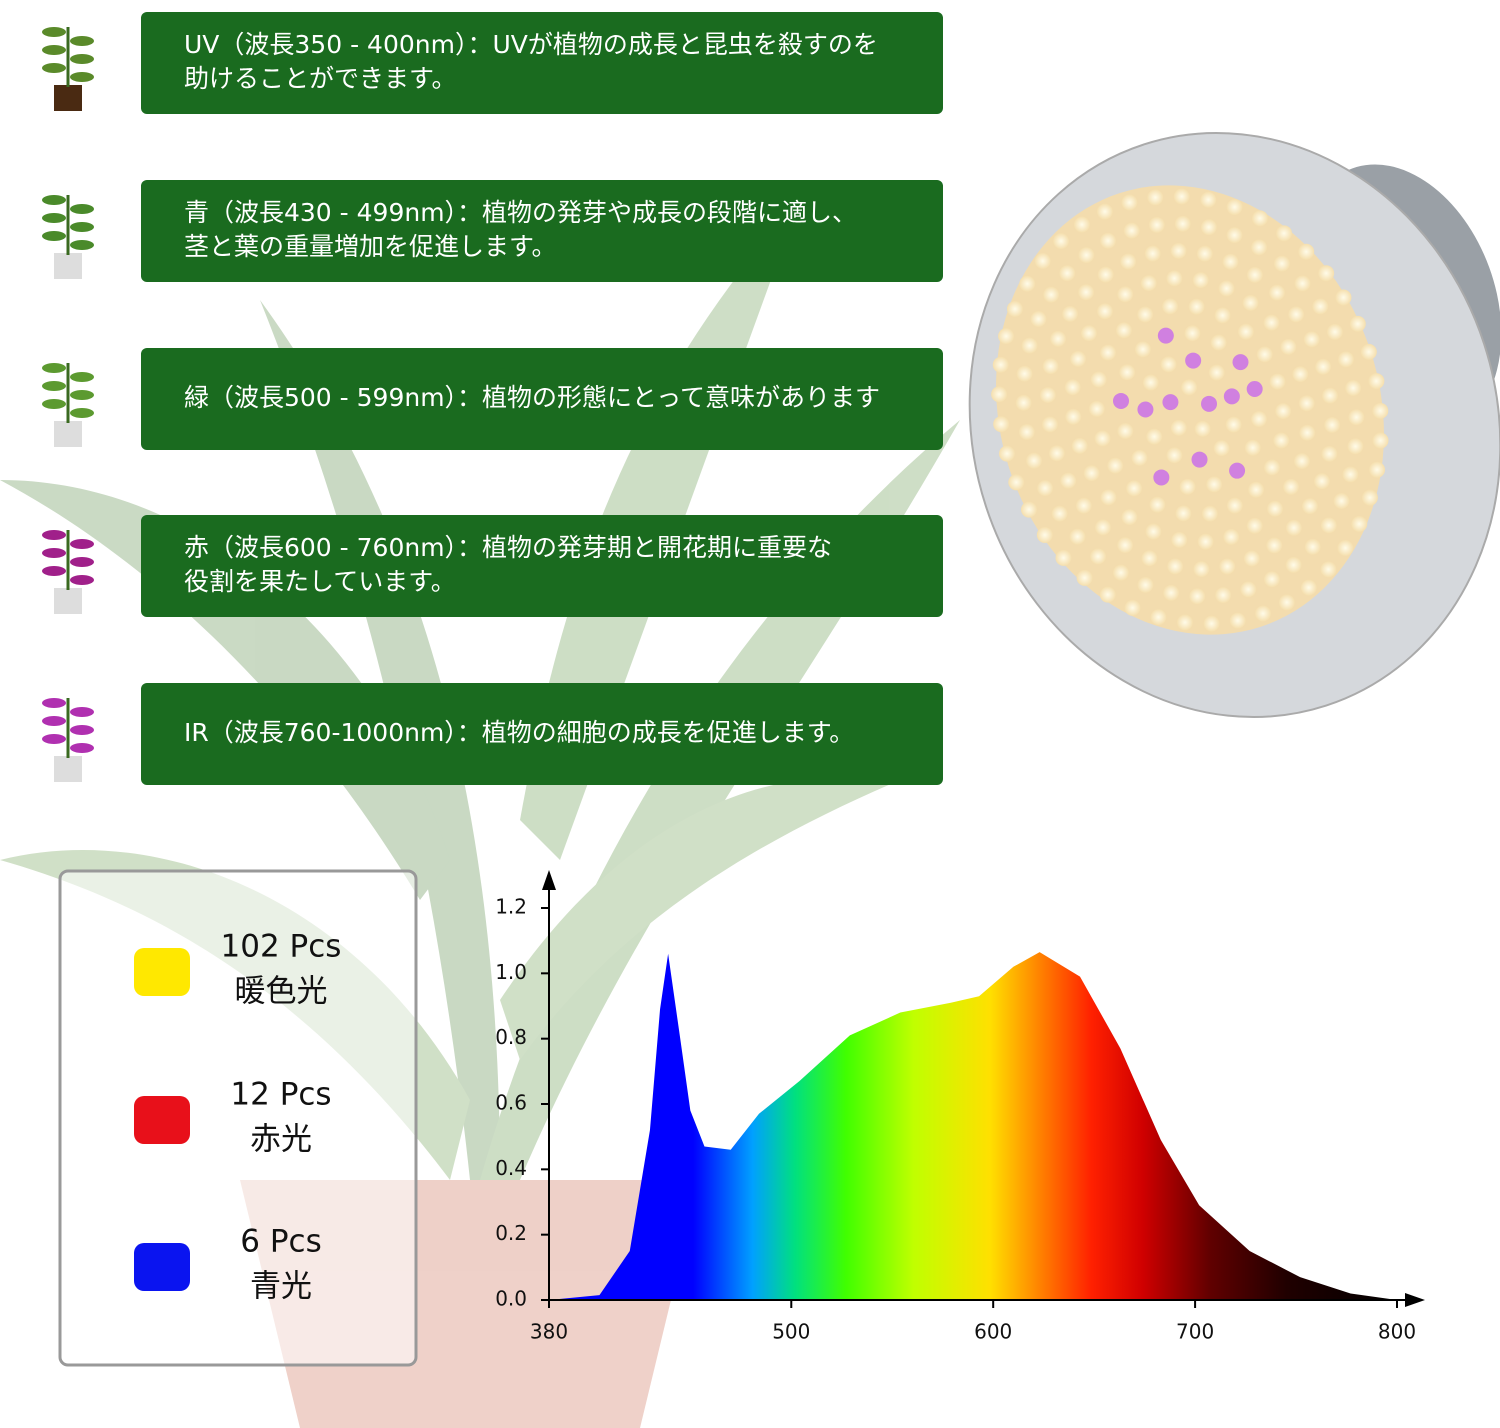 The height and width of the screenshot is (1428, 1500). What do you see at coordinates (791, 1332) in the screenshot?
I see `x-tick-label: 500` at bounding box center [791, 1332].